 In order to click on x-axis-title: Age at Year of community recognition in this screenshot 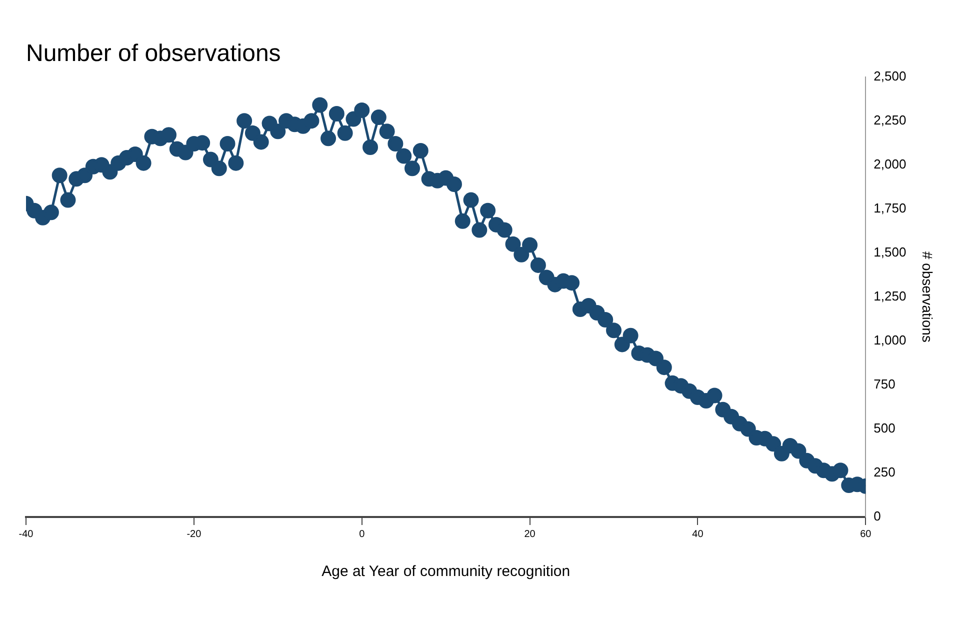, I will do `click(446, 571)`.